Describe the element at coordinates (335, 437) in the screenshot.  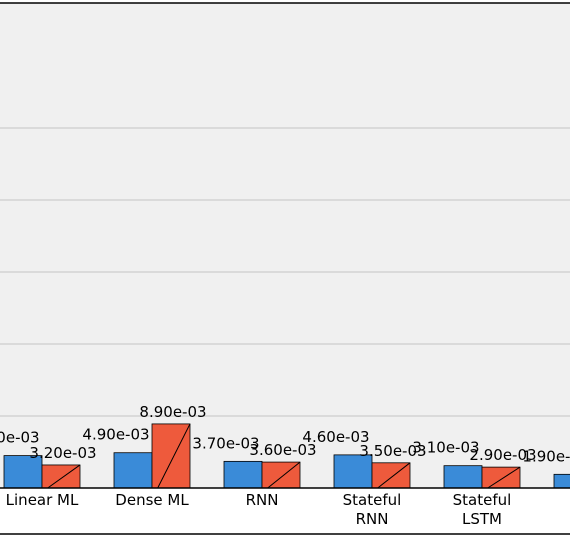
I see `bar-value-label: 4.60e-03` at that location.